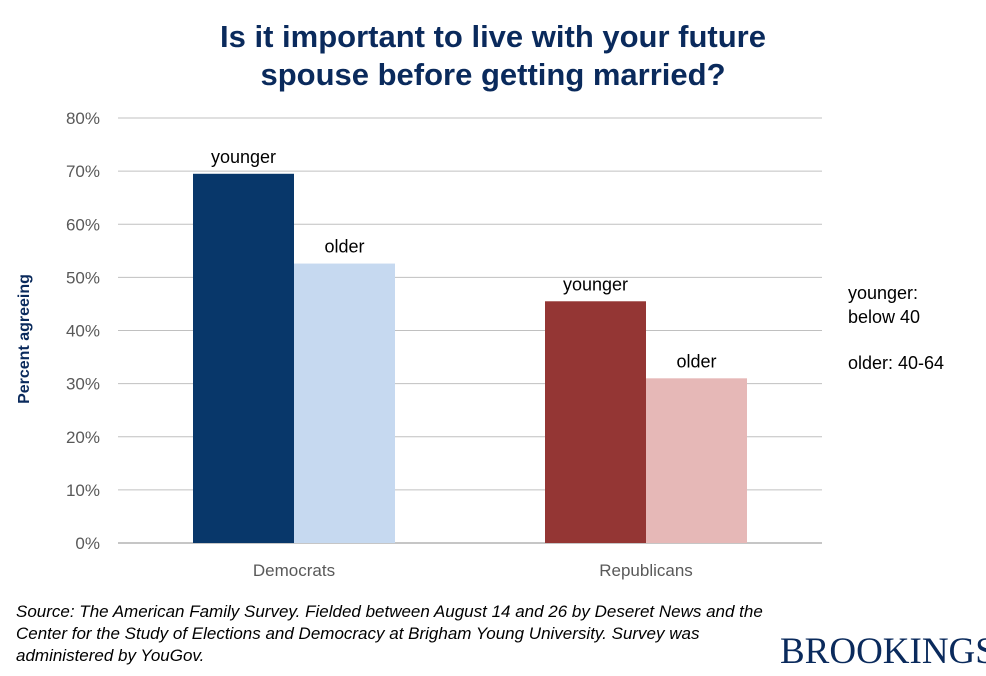 The width and height of the screenshot is (986, 676). I want to click on x-tick-label: Democrats, so click(294, 570).